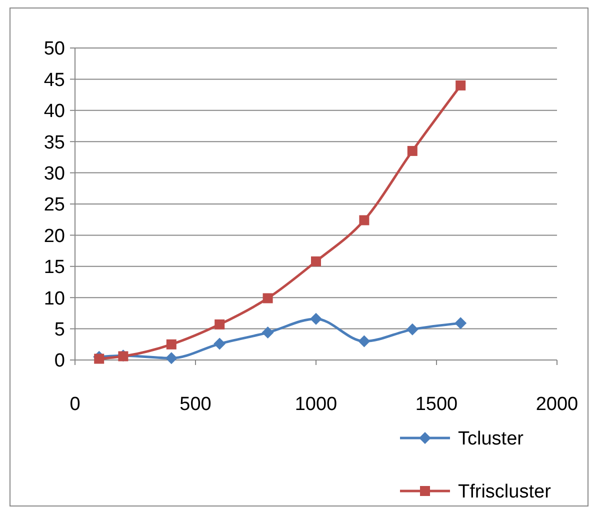  I want to click on legend-label: Tfriscluster, so click(505, 492).